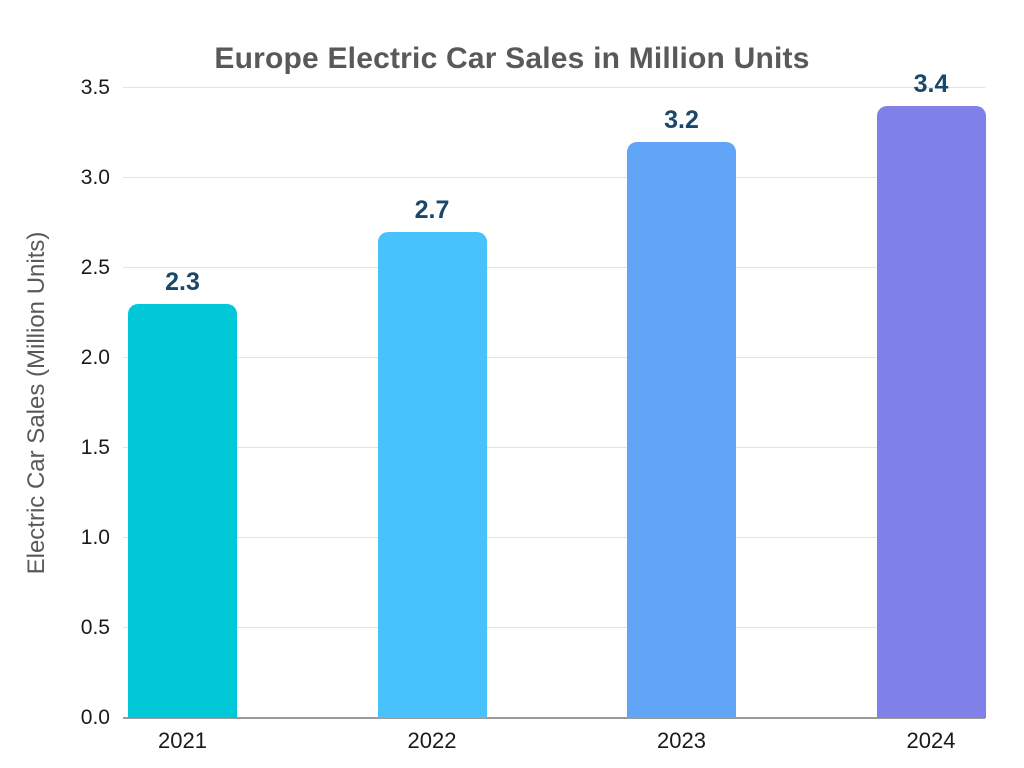  I want to click on gridline-3.0, so click(554, 177).